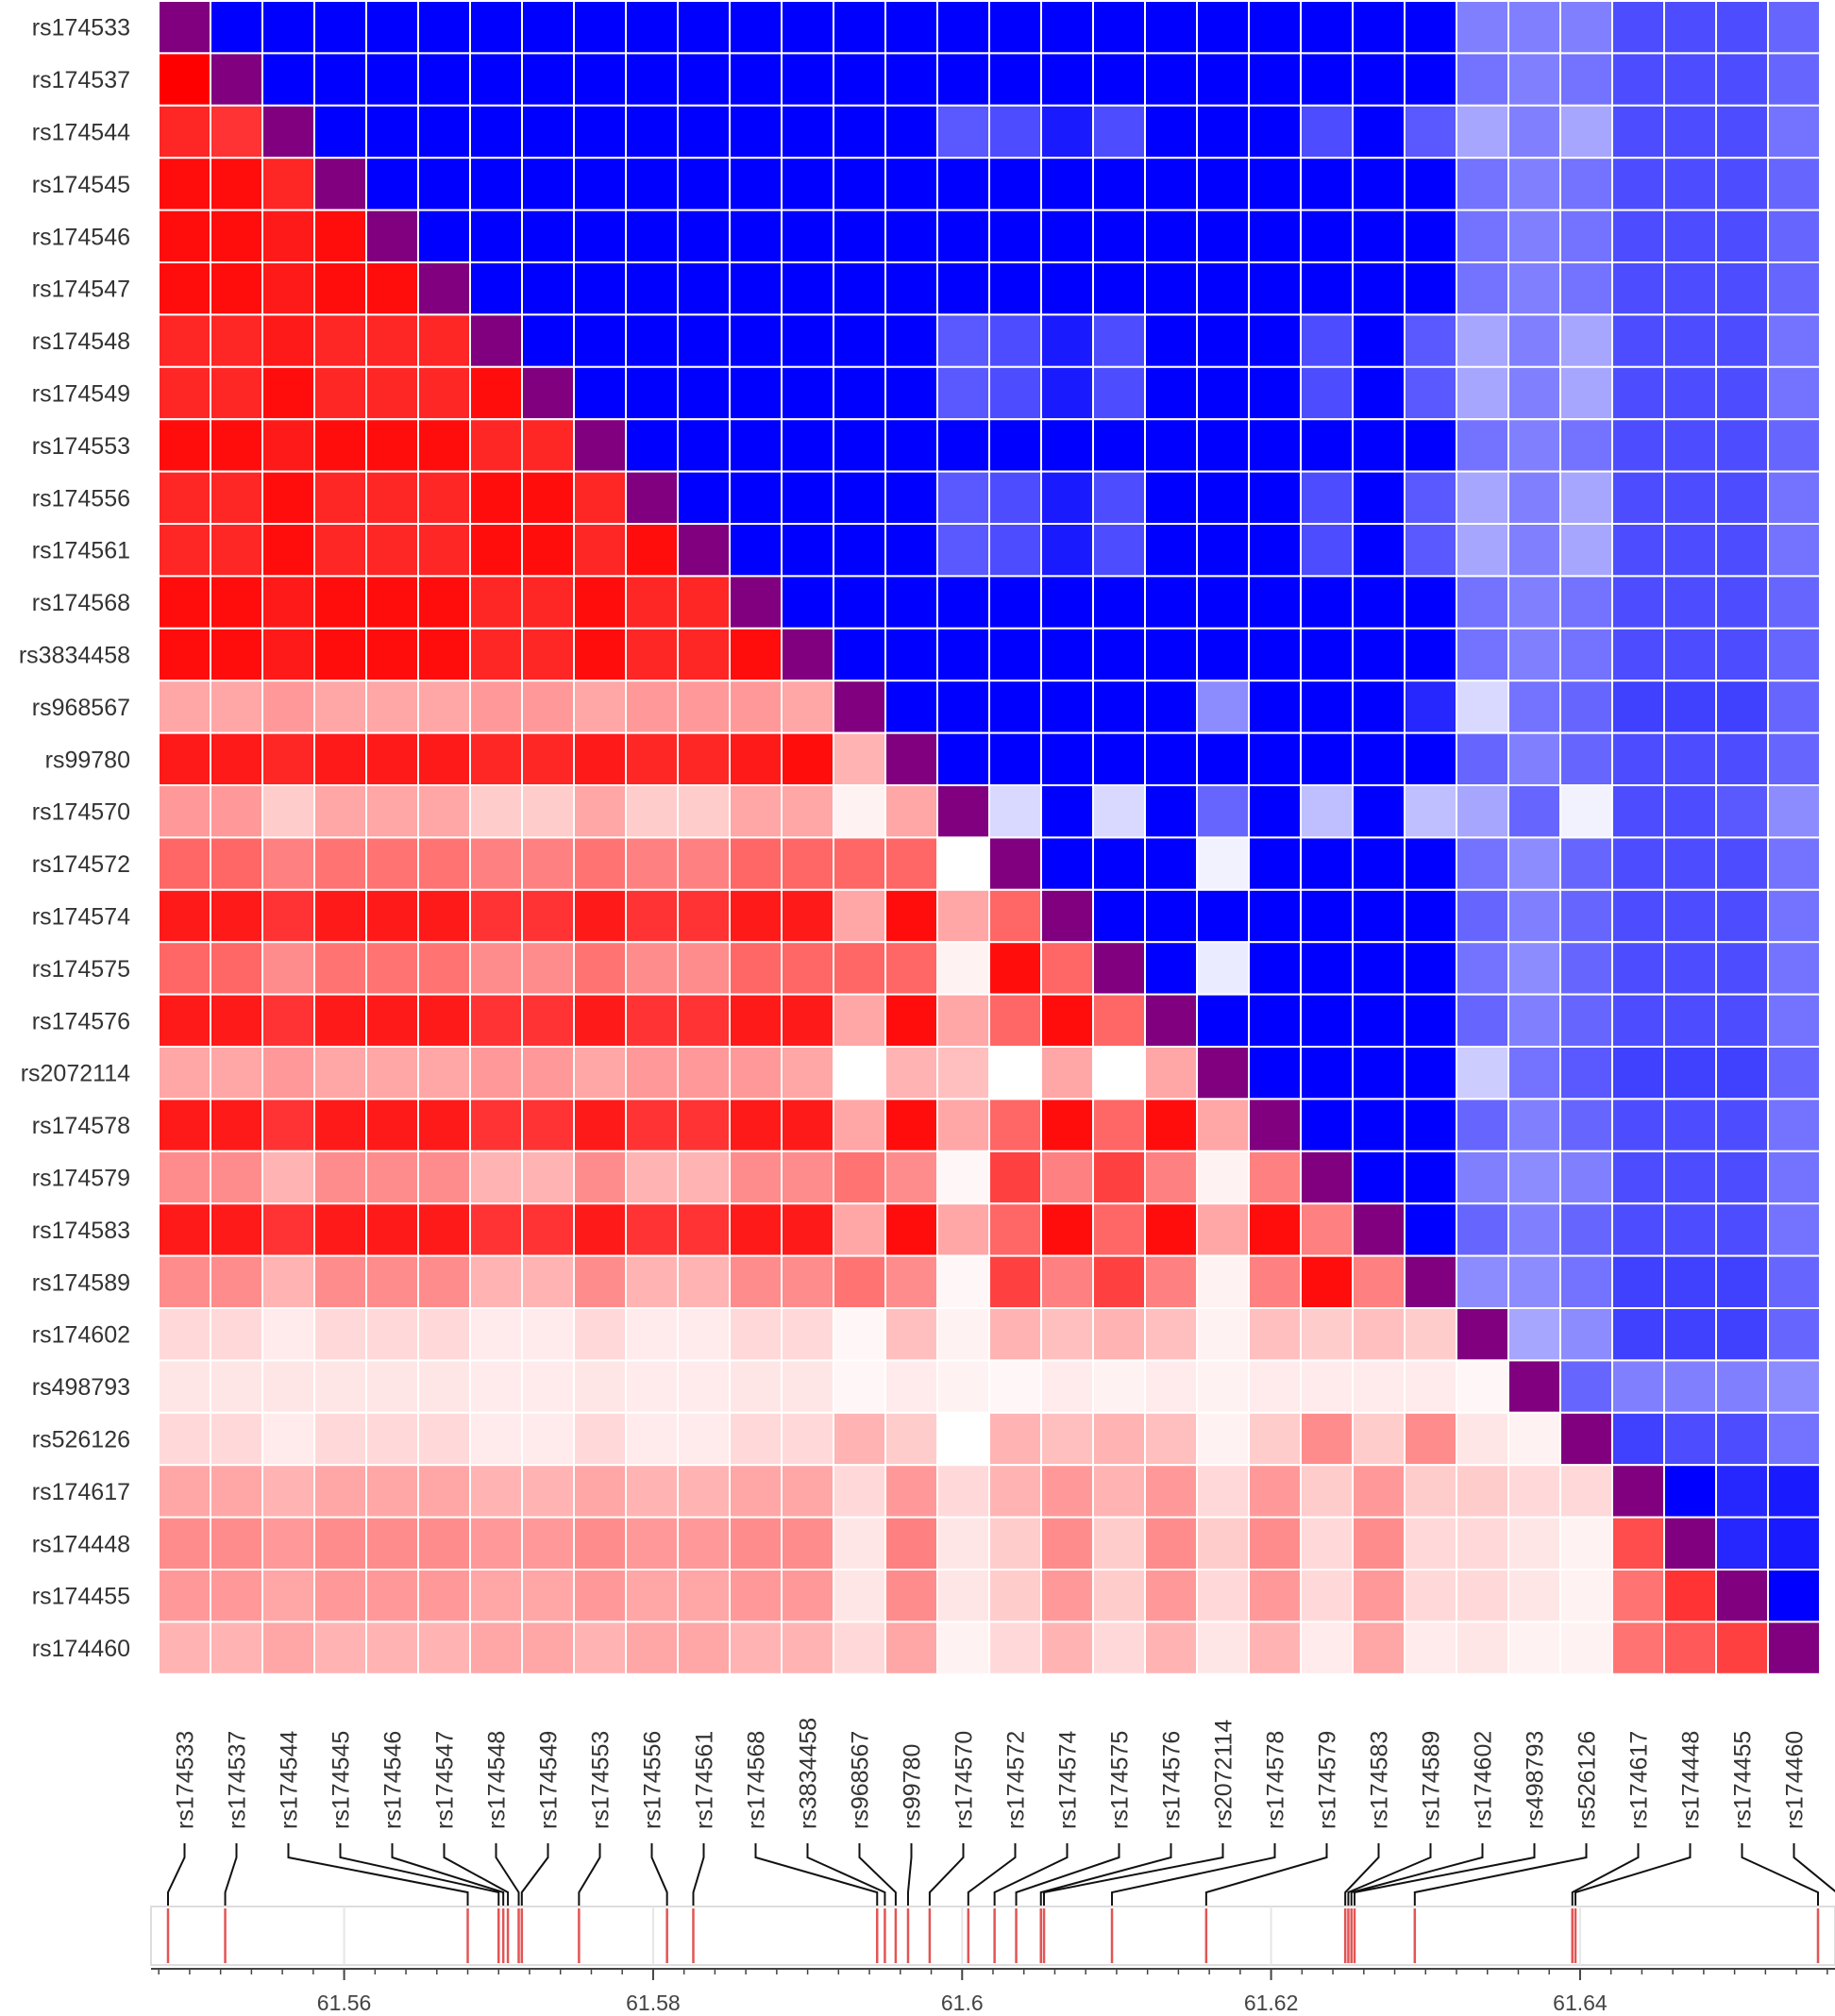  What do you see at coordinates (993, 1991) in the screenshot?
I see `x-axis: 61.56 61.58 61.6 61.62 61.64` at bounding box center [993, 1991].